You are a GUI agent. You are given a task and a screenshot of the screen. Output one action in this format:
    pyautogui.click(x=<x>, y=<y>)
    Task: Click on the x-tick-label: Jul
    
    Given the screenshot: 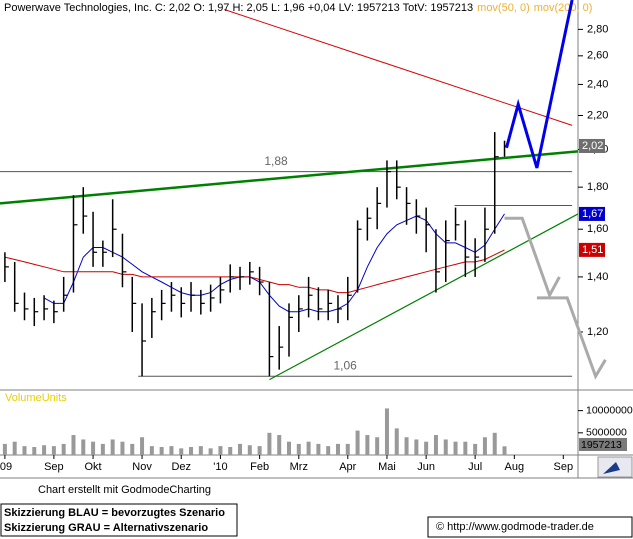 What is the action you would take?
    pyautogui.click(x=475, y=467)
    